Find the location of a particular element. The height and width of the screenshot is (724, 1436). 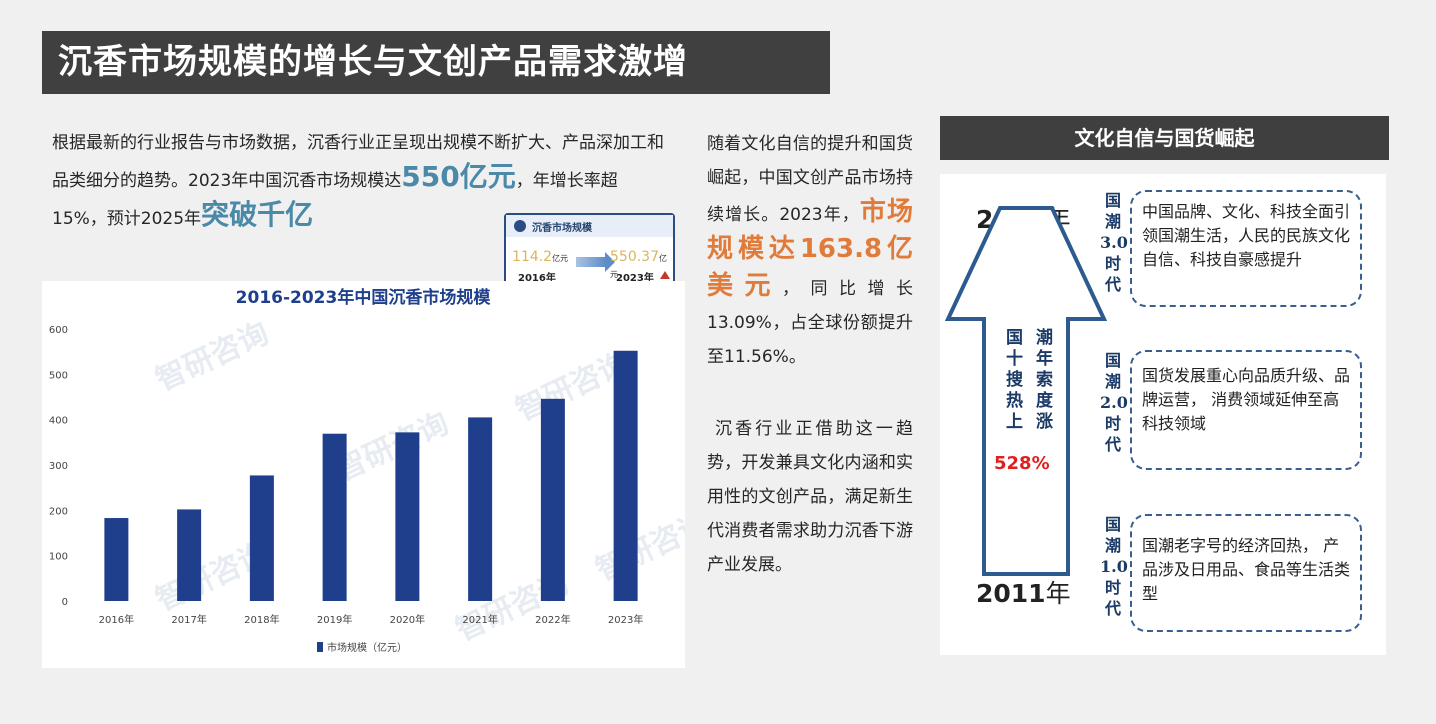

arrow-text-col2: 潮年索度涨 is located at coordinates (1042, 380).